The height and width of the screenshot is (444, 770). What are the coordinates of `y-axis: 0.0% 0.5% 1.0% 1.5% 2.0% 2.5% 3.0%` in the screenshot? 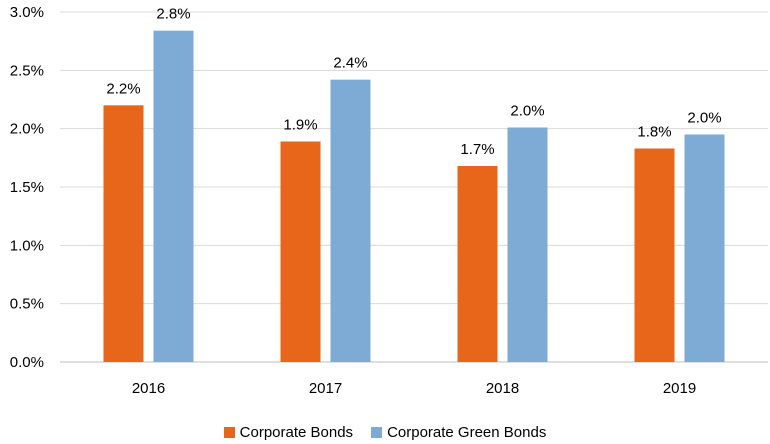 It's located at (27, 187).